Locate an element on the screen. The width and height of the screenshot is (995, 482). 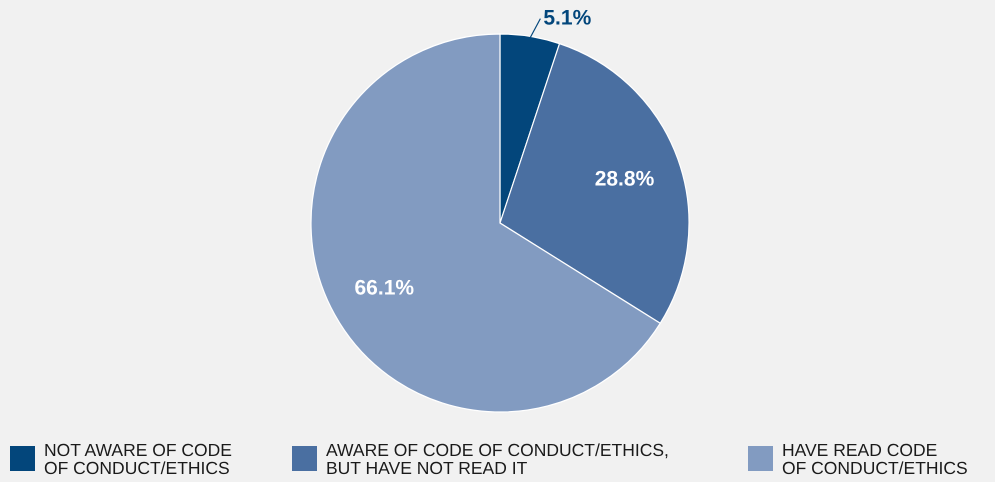
legend-label: AWARE OF CODE OF CONDUCT/ETHICS, BUT HAVE NOT READ IT is located at coordinates (497, 459).